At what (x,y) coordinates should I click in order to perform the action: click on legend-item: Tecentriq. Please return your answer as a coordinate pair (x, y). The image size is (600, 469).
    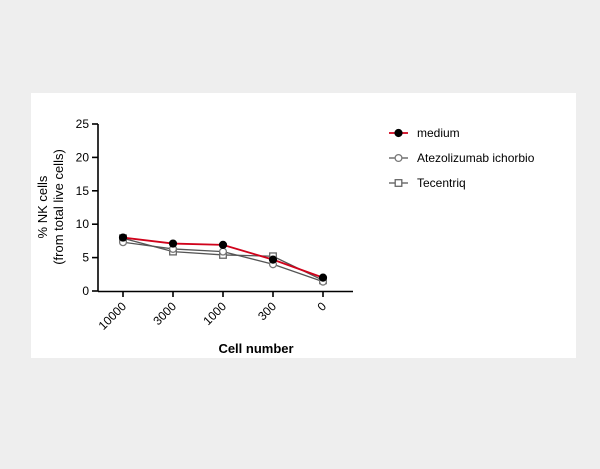
    Looking at the image, I should click on (427, 183).